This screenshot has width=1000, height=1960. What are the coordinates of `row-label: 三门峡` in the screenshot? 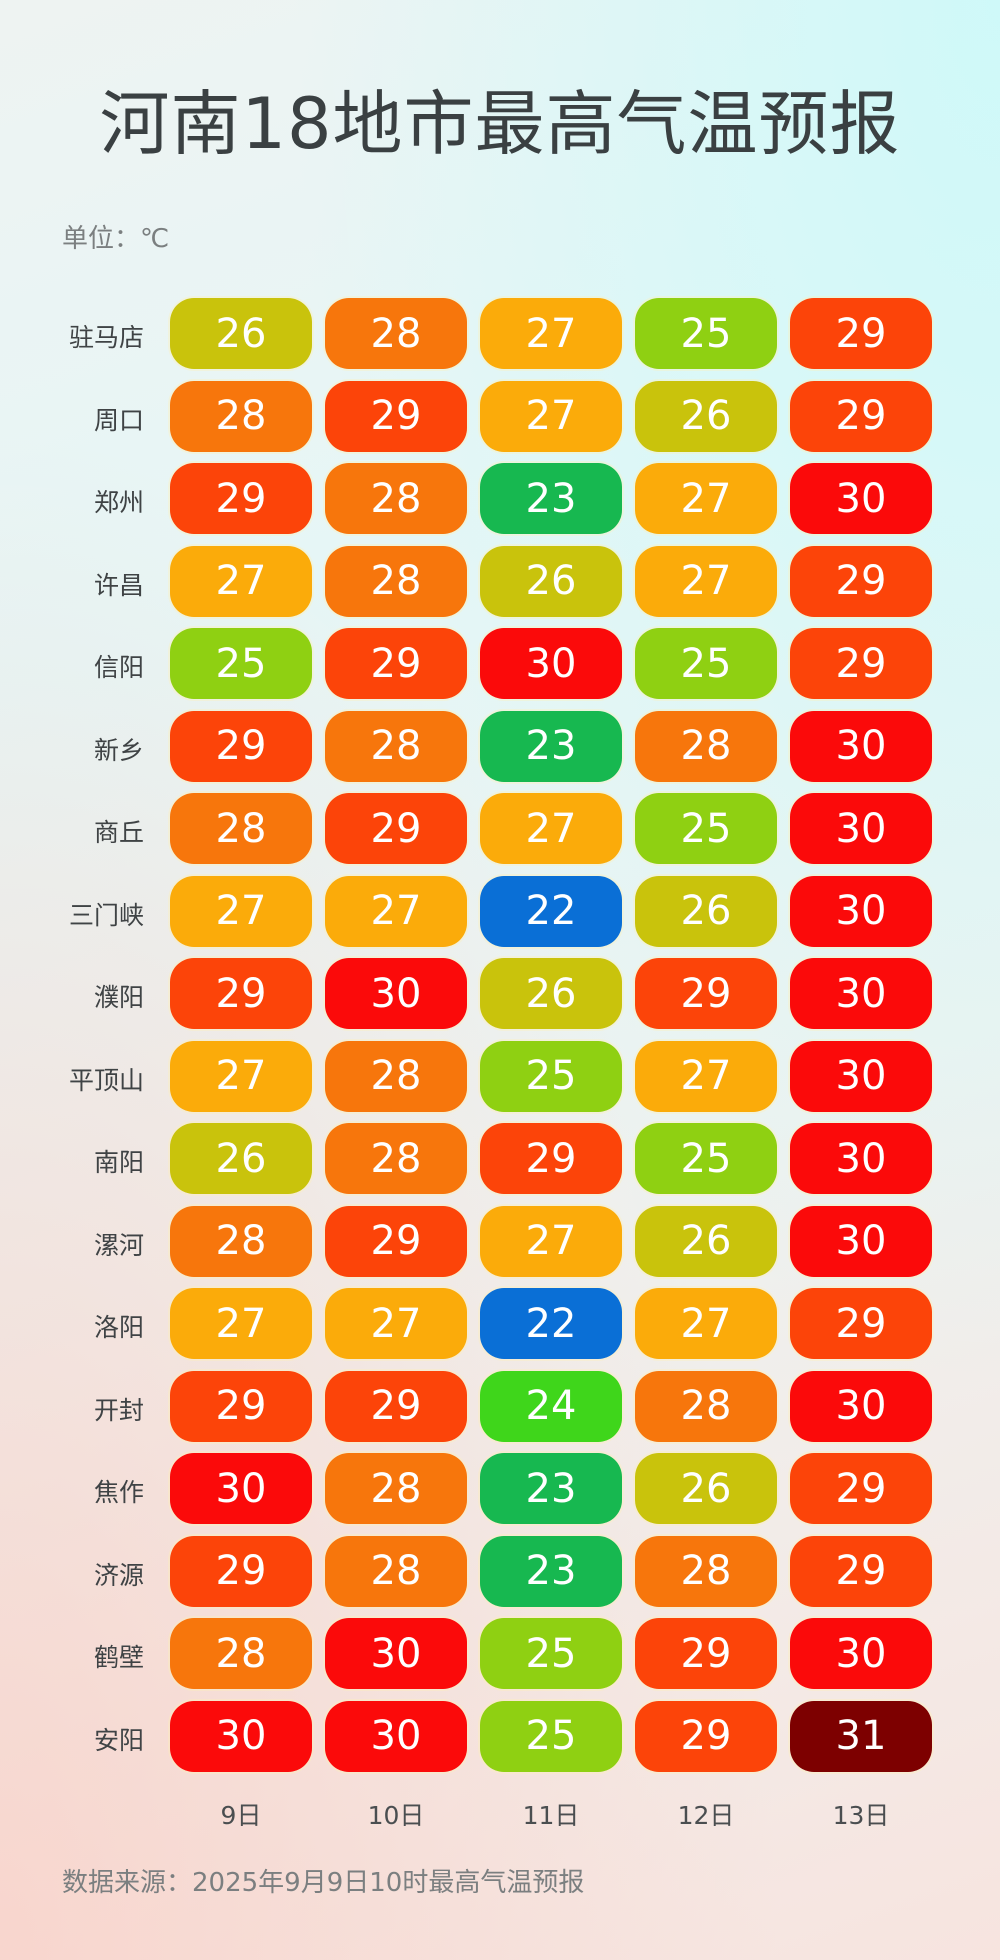 It's located at (106, 915).